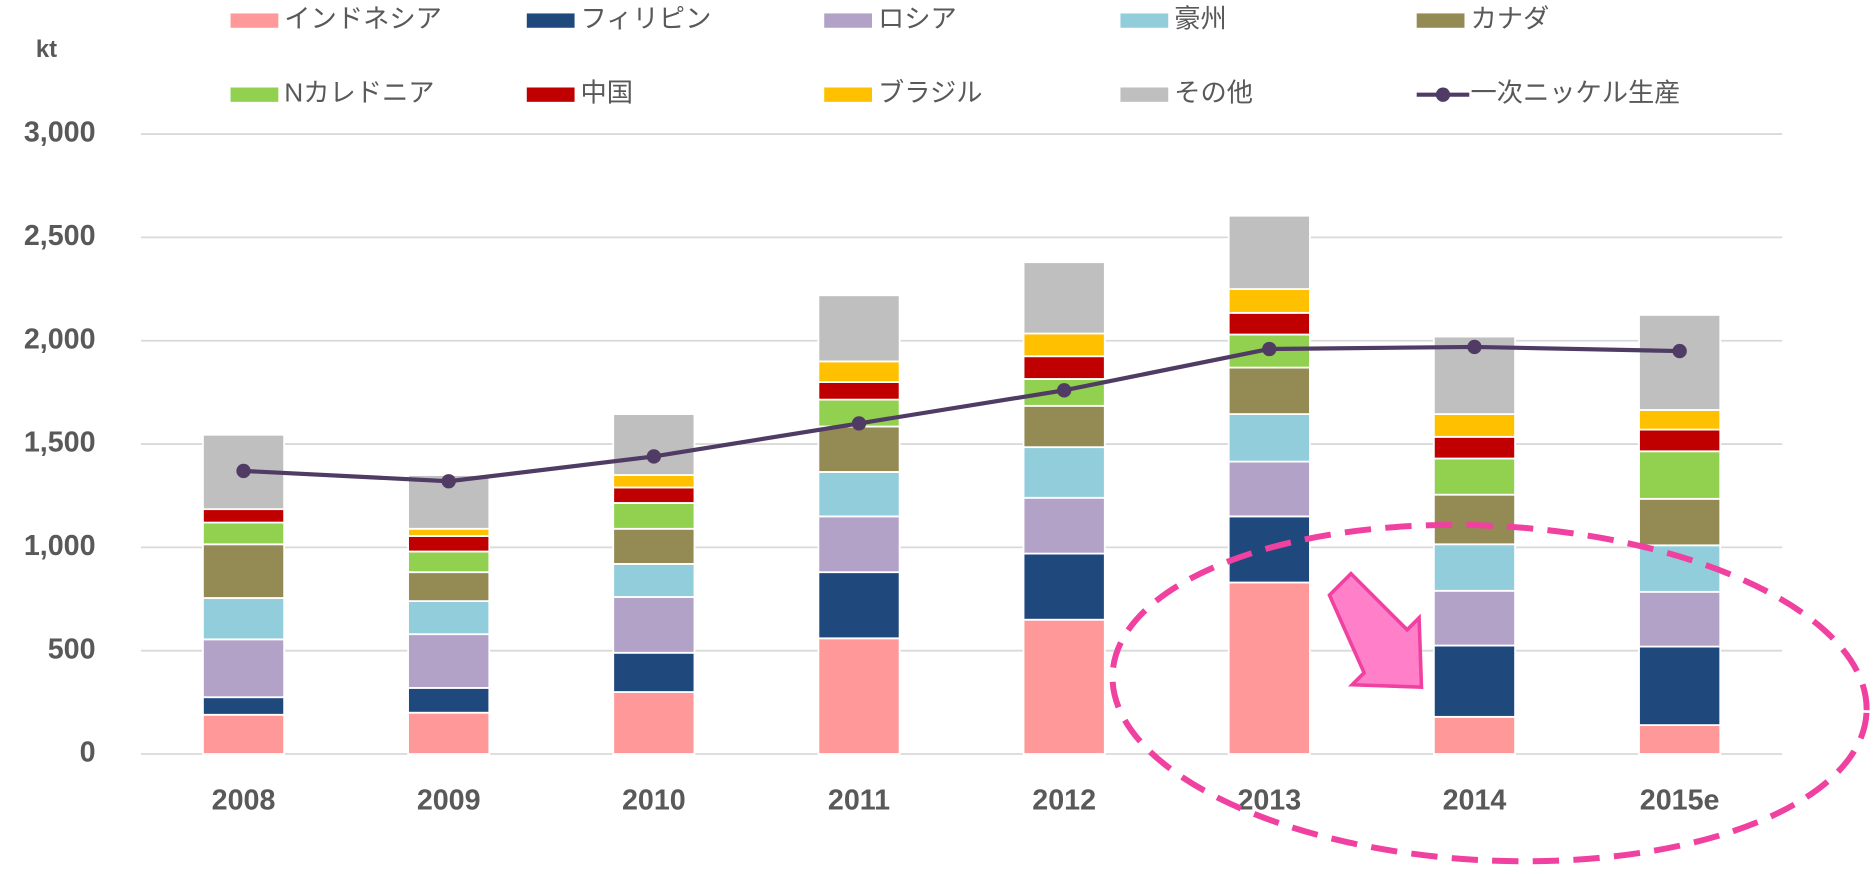 This screenshot has width=1873, height=874. What do you see at coordinates (1064, 800) in the screenshot?
I see `x-tick-label: 2012` at bounding box center [1064, 800].